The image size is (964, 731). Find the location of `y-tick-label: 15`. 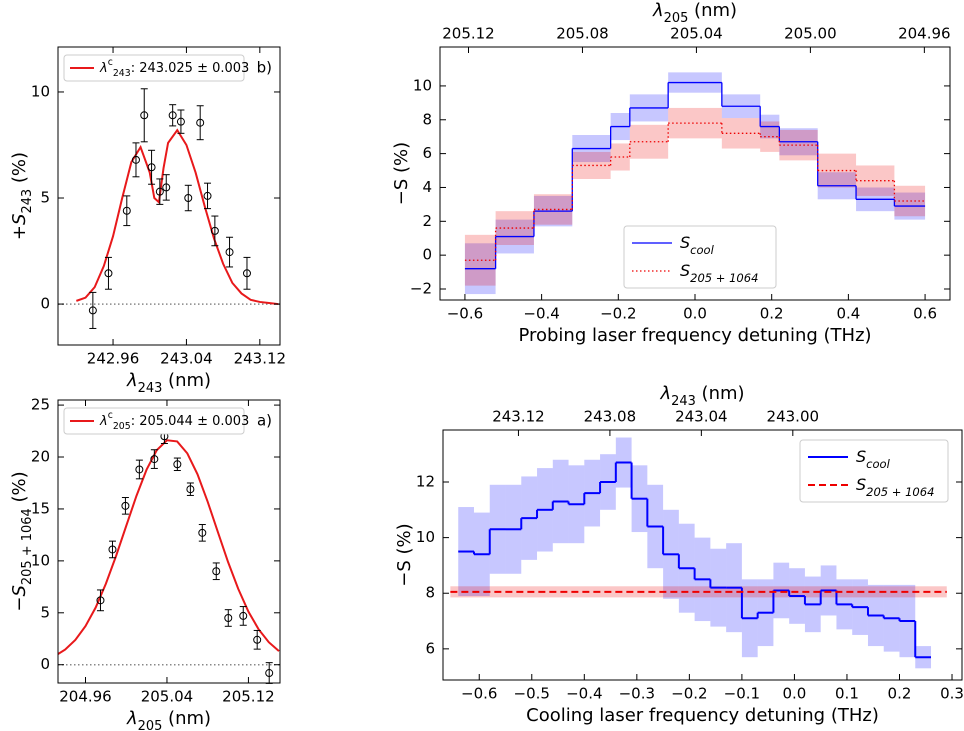

y-tick-label: 15 is located at coordinates (40, 508).